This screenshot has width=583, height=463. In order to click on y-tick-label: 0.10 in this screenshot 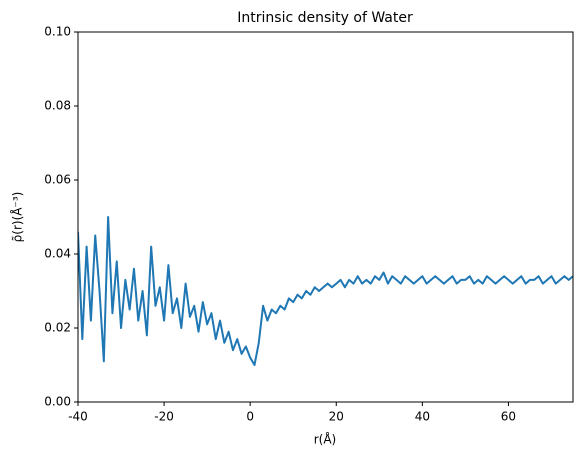, I will do `click(57, 32)`.